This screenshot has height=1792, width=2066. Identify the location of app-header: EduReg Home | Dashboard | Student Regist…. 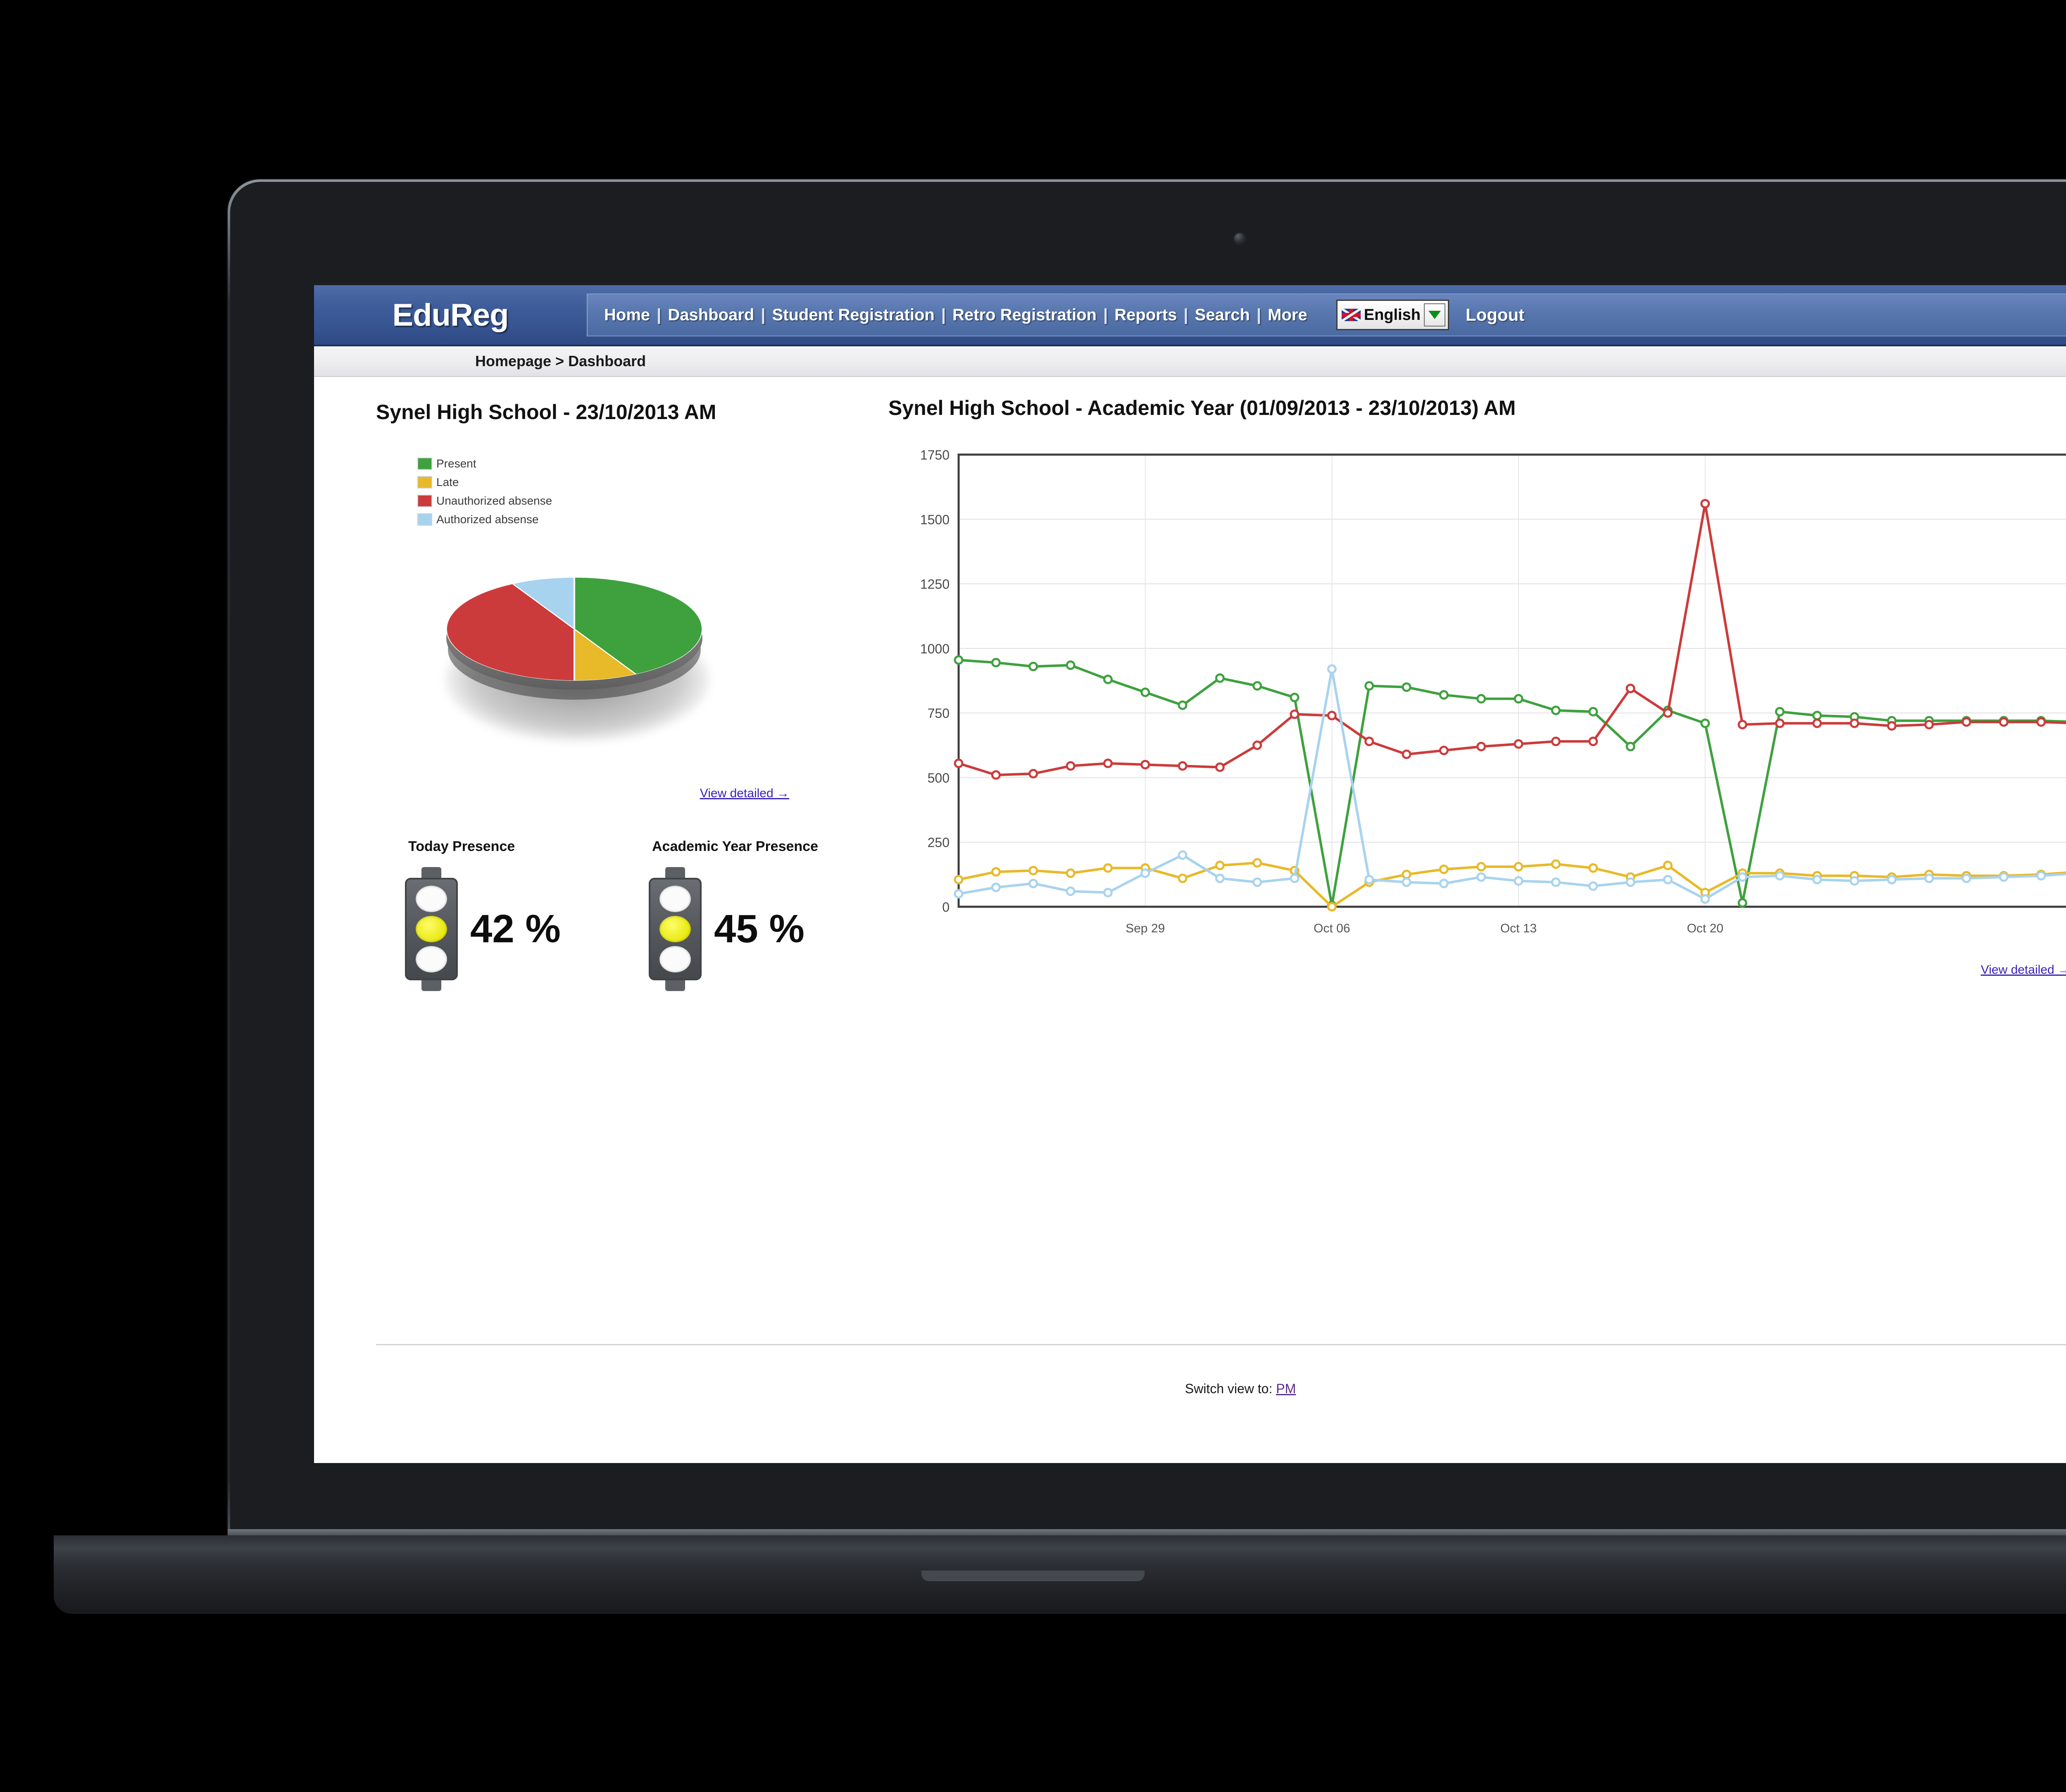
(1190, 315).